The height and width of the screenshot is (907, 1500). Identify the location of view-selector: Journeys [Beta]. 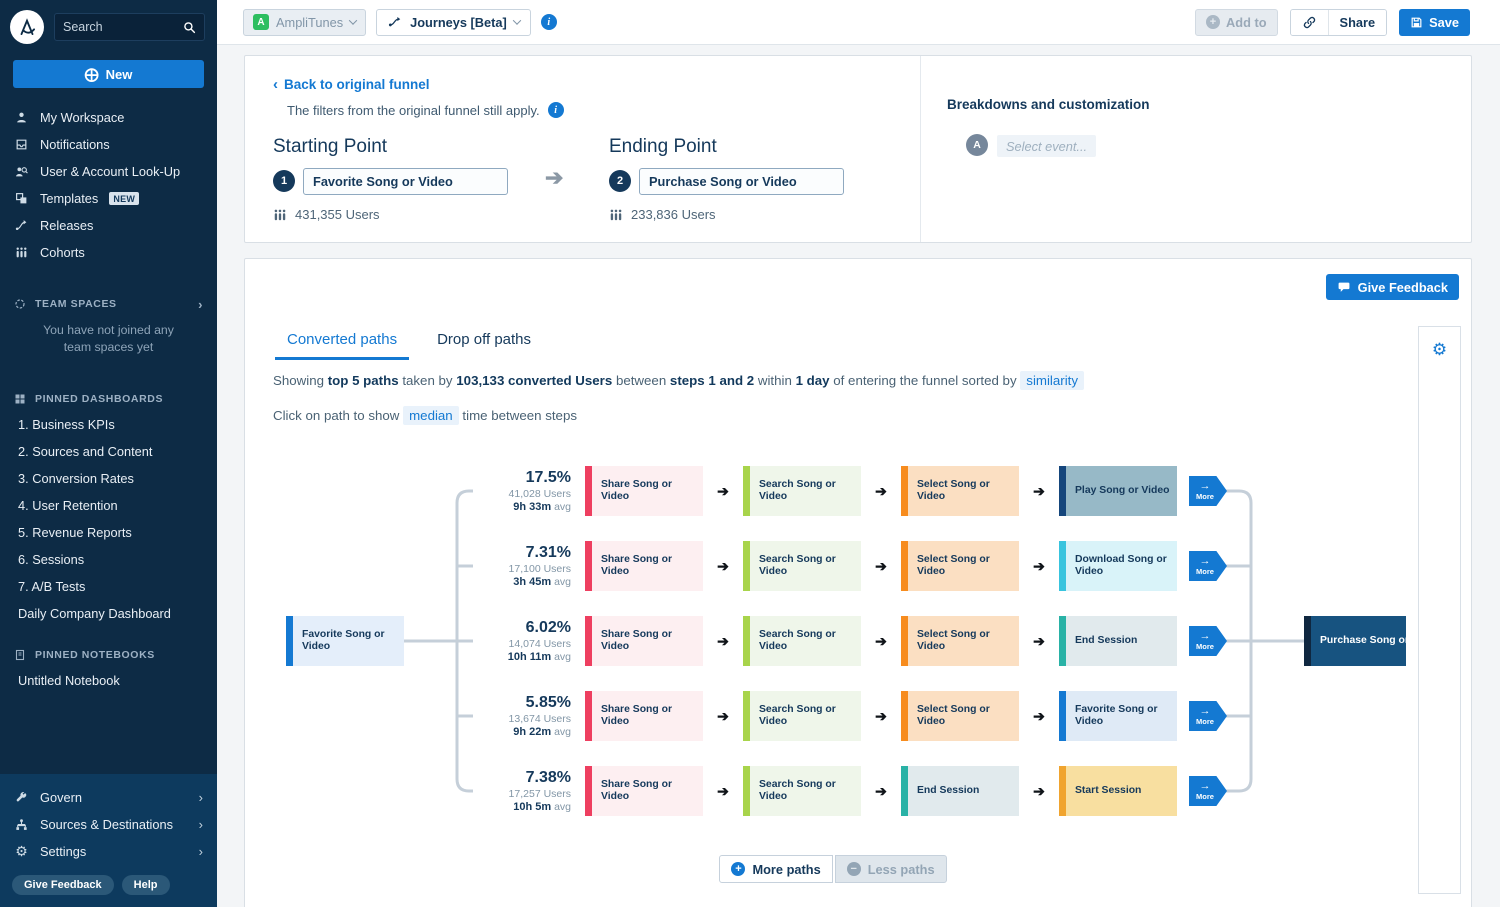
(453, 22).